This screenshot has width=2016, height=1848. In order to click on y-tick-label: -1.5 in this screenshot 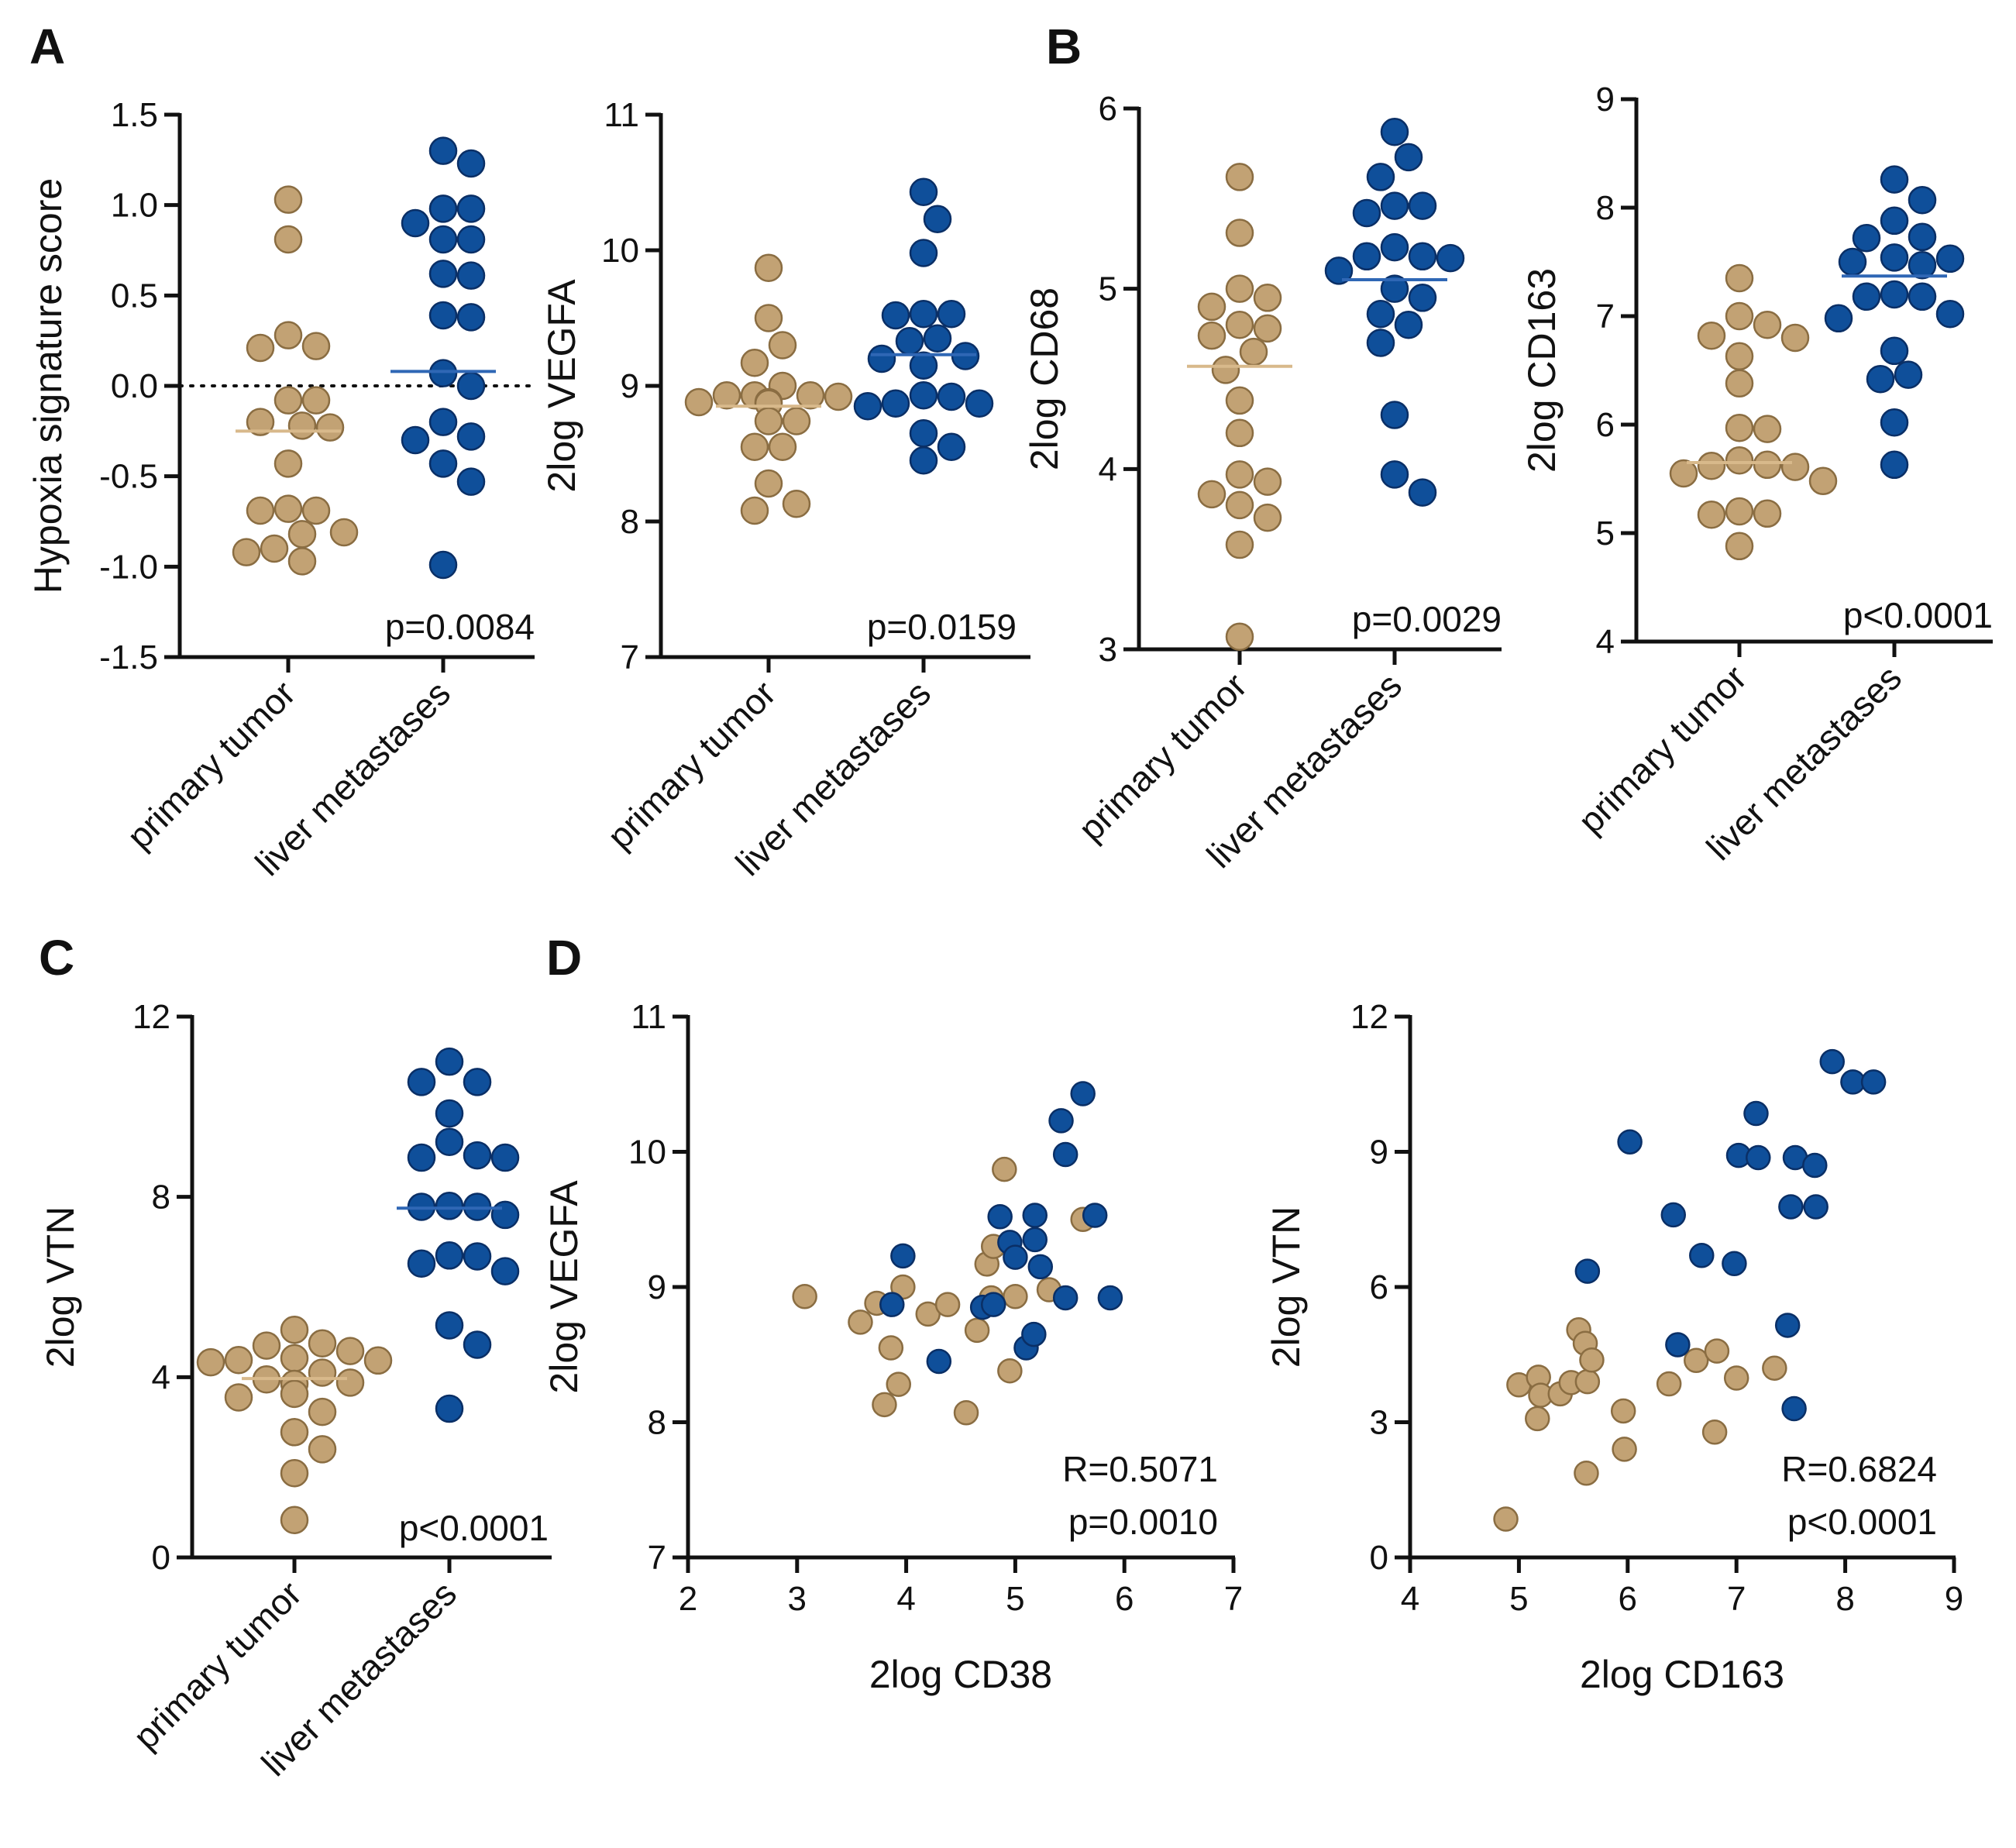, I will do `click(128, 657)`.